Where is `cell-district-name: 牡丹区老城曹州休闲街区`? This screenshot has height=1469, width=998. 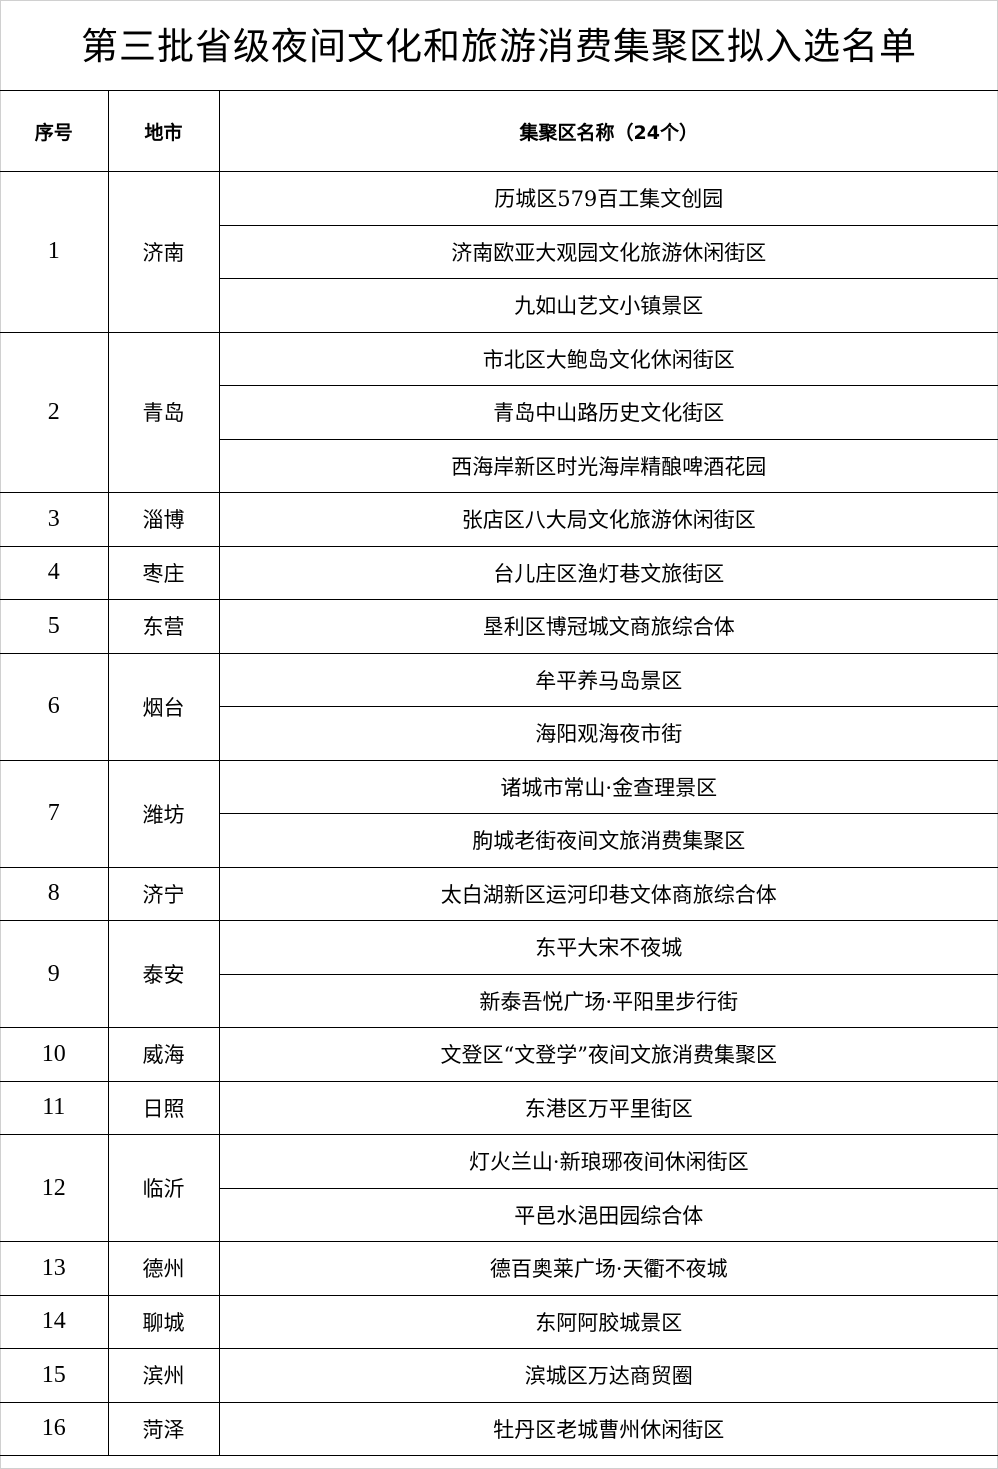 cell-district-name: 牡丹区老城曹州休闲街区 is located at coordinates (608, 1428).